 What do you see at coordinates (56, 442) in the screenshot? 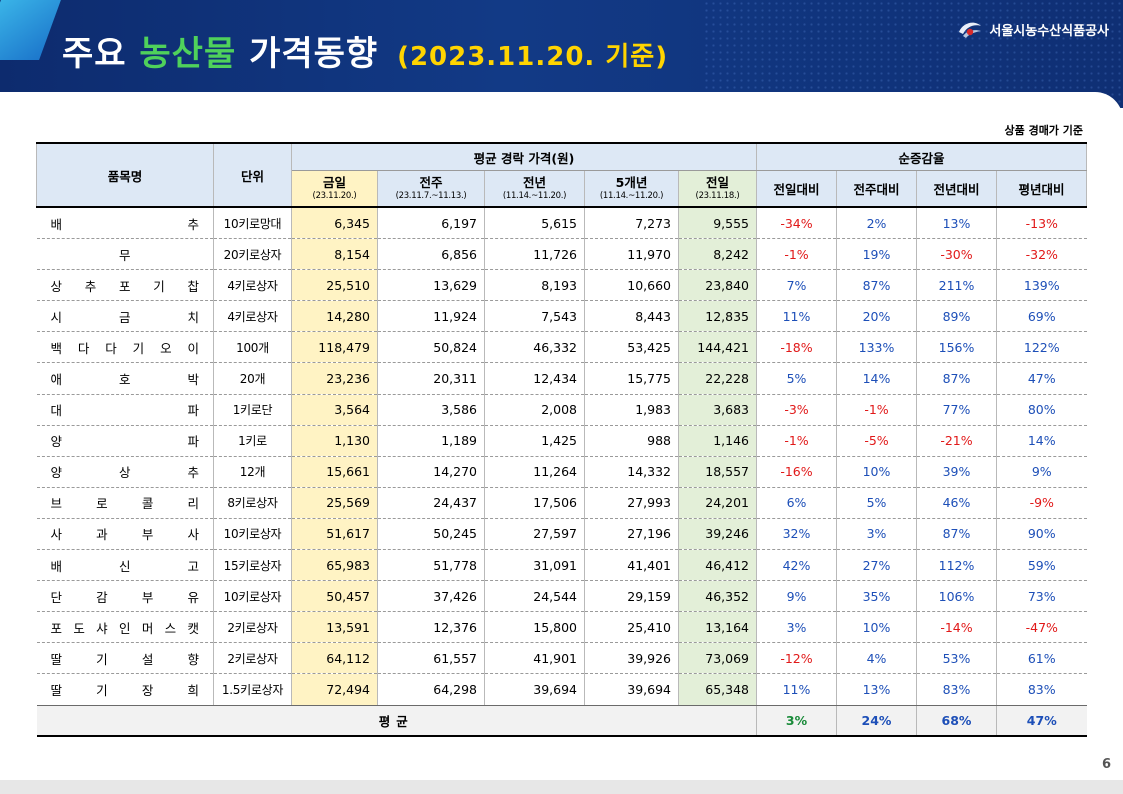
I see `item-name-char: 양` at bounding box center [56, 442].